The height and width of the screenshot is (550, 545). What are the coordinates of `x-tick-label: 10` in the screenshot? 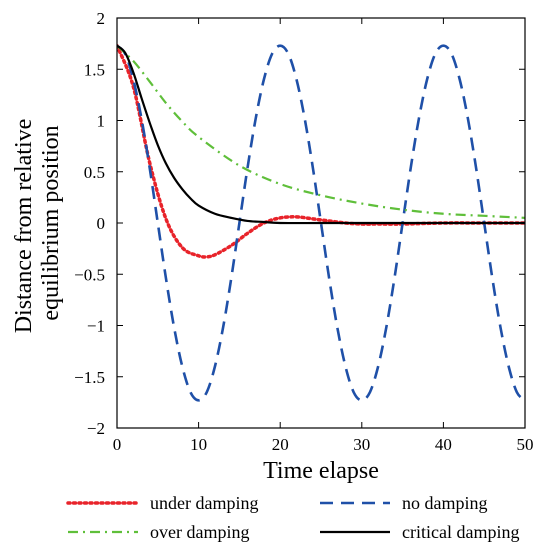 It's located at (198, 444).